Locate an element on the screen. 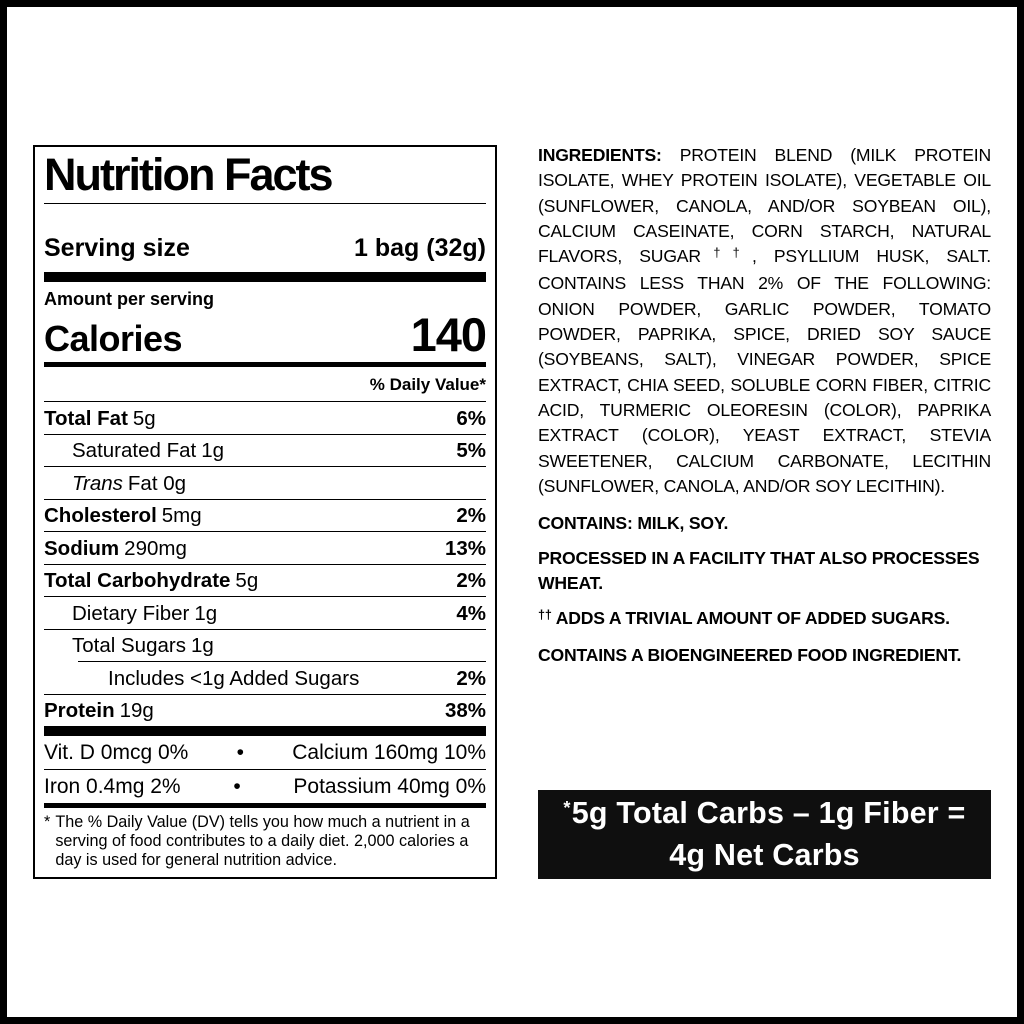 The width and height of the screenshot is (1024, 1024). nutrient-name: Total Fat is located at coordinates (86, 418).